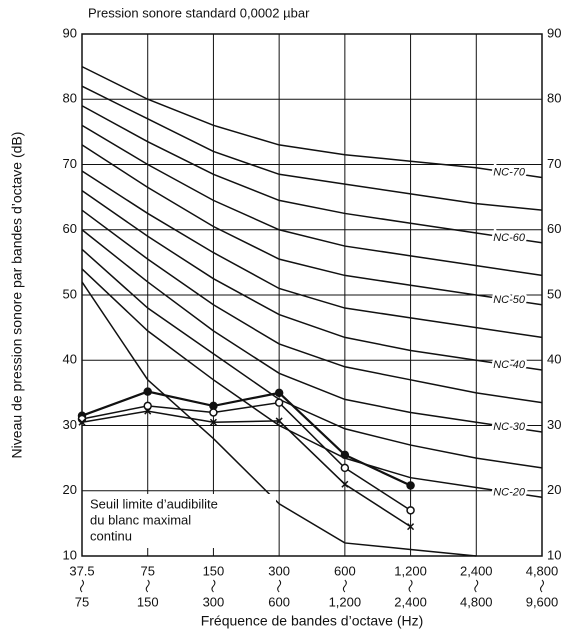 The width and height of the screenshot is (565, 634). Describe the element at coordinates (554, 293) in the screenshot. I see `y2-tick-label: 50` at that location.